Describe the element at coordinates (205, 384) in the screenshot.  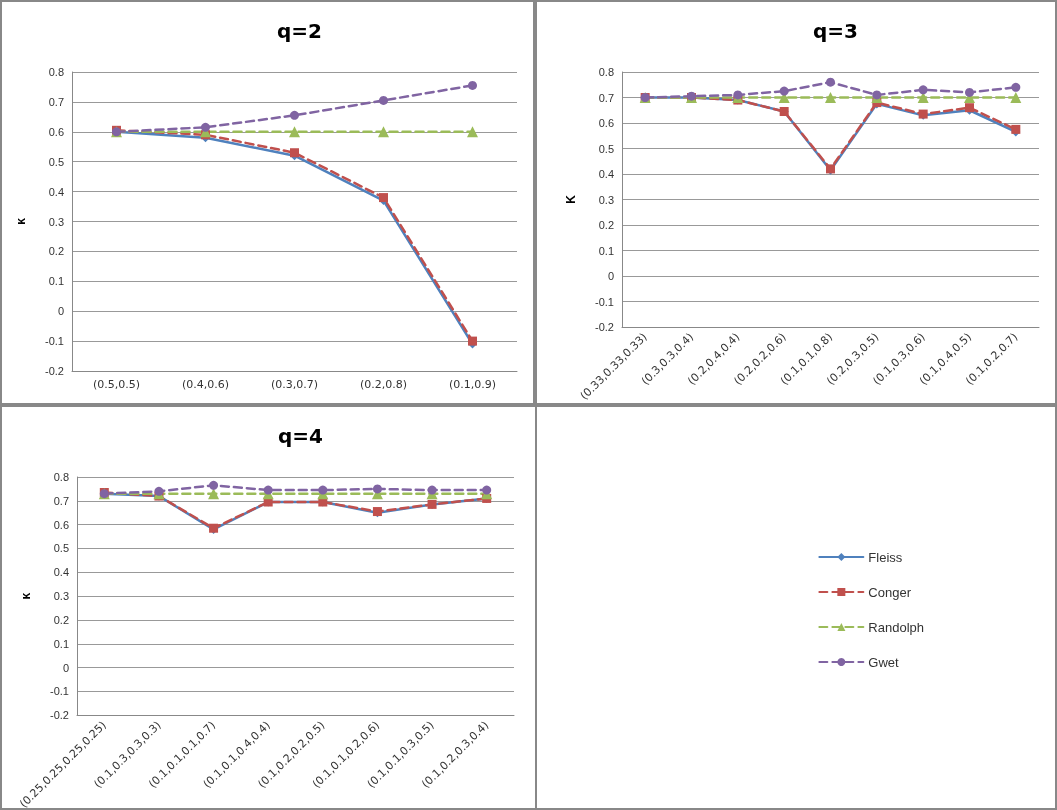
I see `x-tick-label: (0.4,0.6)` at that location.